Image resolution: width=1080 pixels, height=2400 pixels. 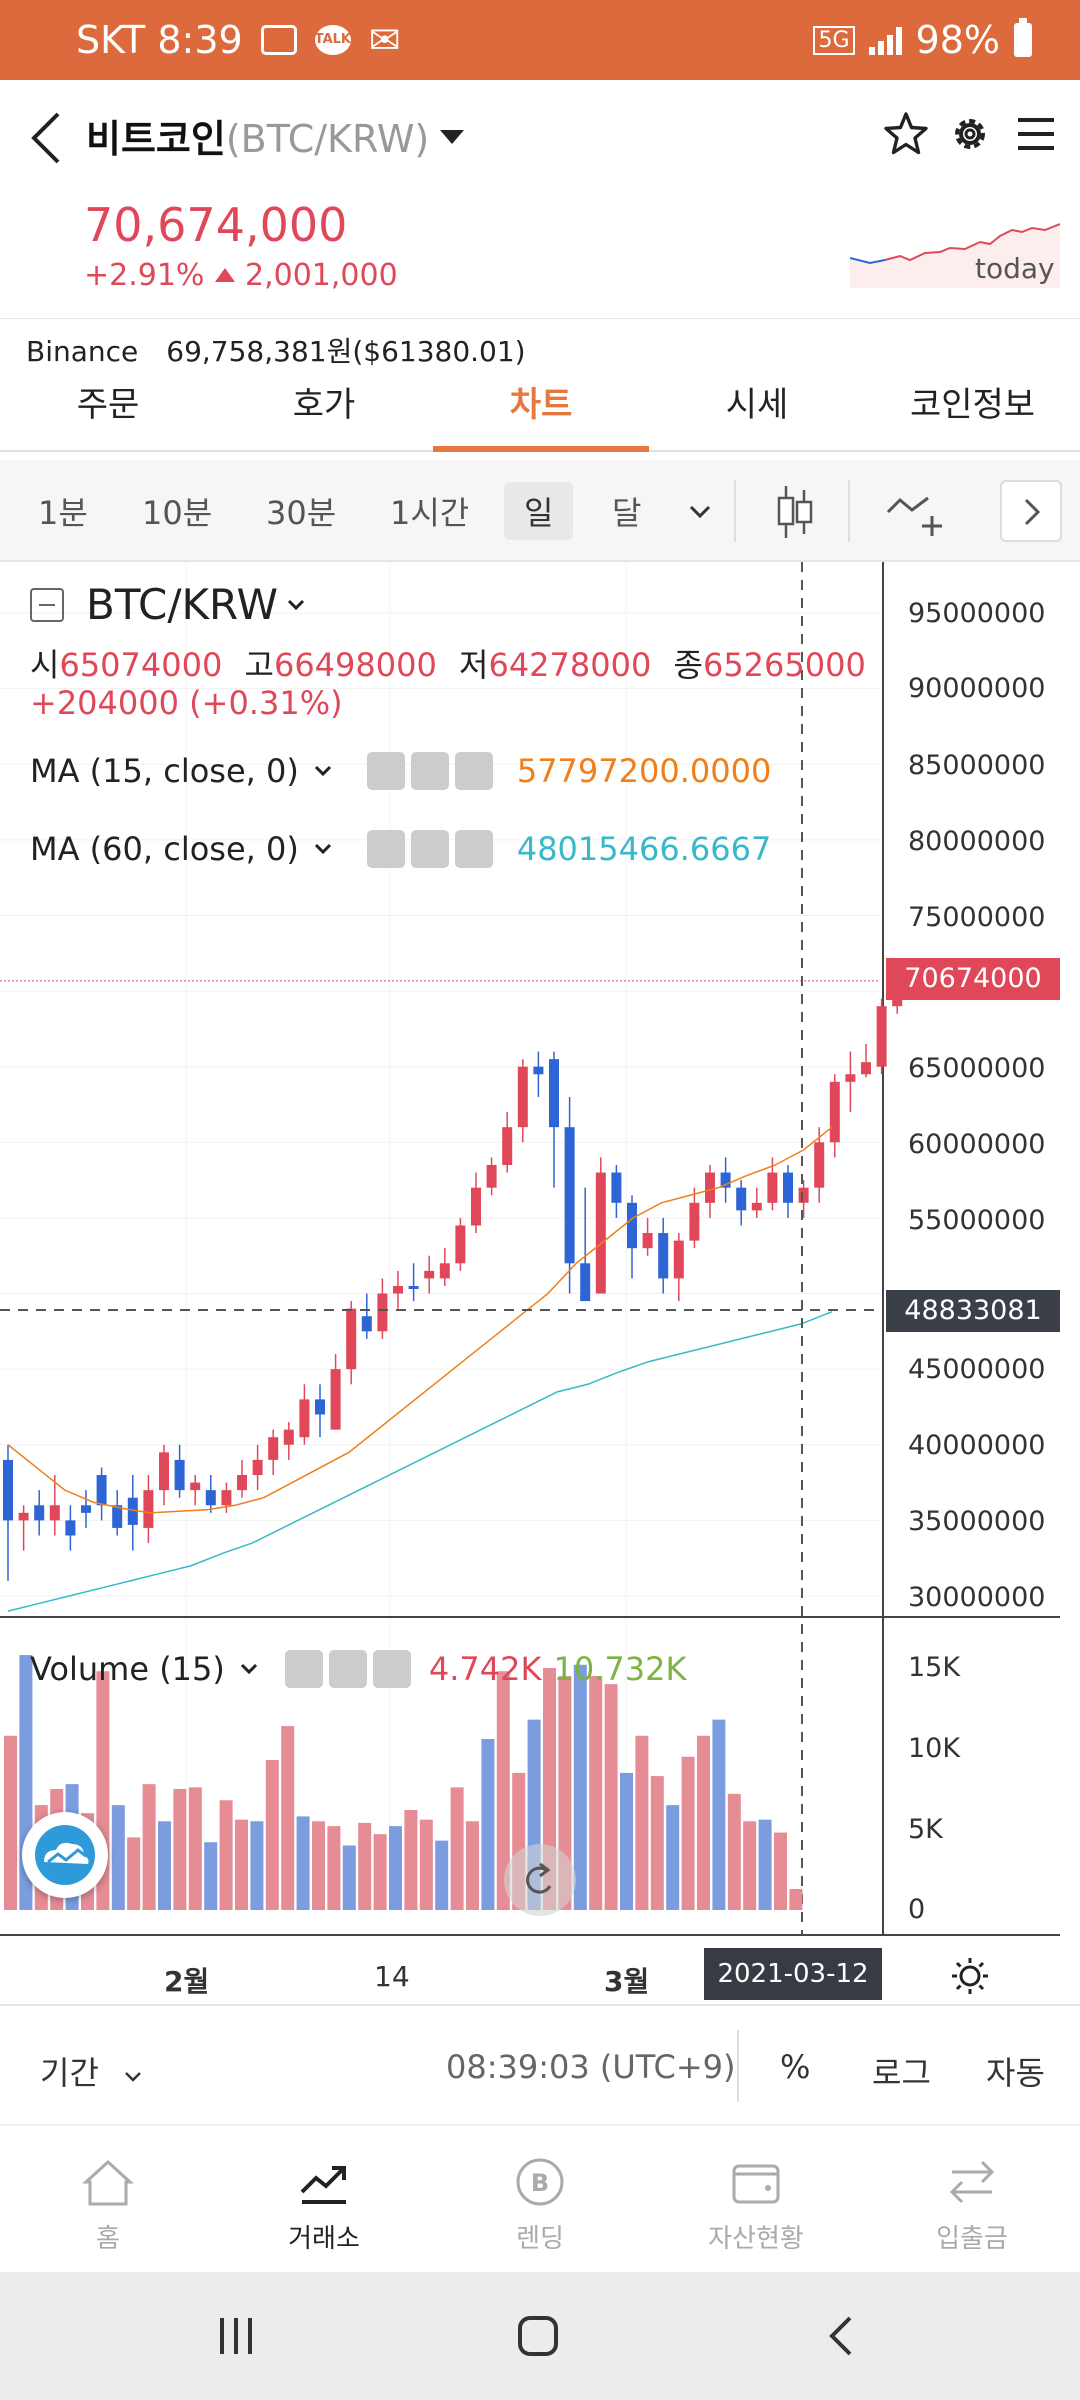 What do you see at coordinates (841, 2336) in the screenshot?
I see `back-button-icon` at bounding box center [841, 2336].